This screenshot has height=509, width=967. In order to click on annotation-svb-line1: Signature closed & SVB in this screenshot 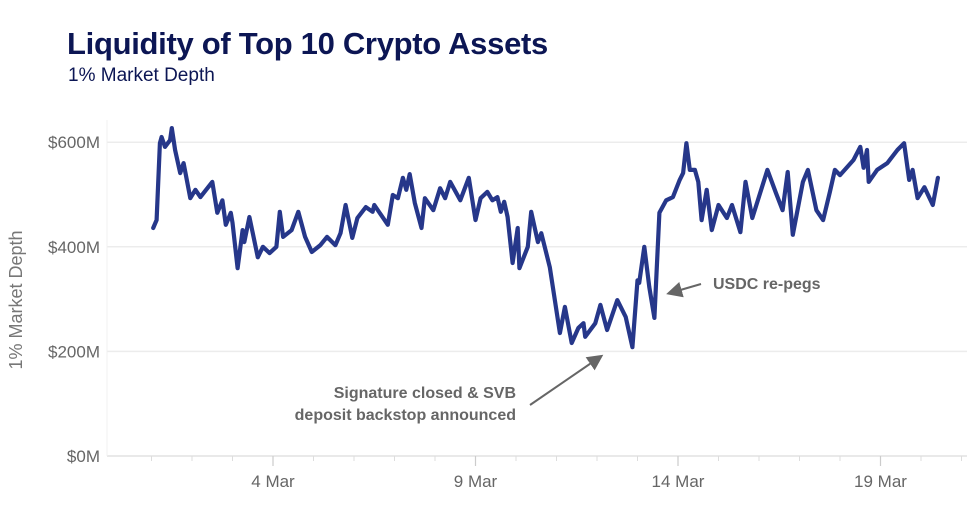, I will do `click(425, 393)`.